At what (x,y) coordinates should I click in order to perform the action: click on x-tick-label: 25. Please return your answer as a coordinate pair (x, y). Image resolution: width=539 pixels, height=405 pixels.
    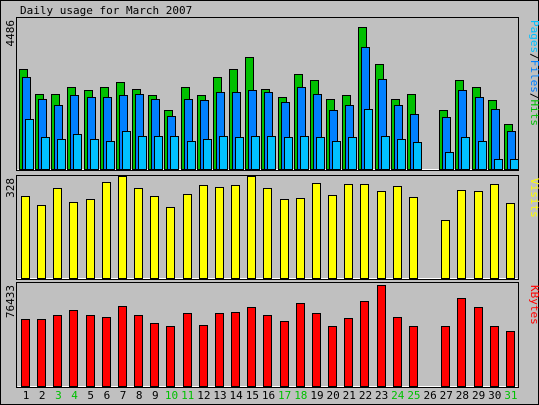
    Looking at the image, I should click on (413, 395).